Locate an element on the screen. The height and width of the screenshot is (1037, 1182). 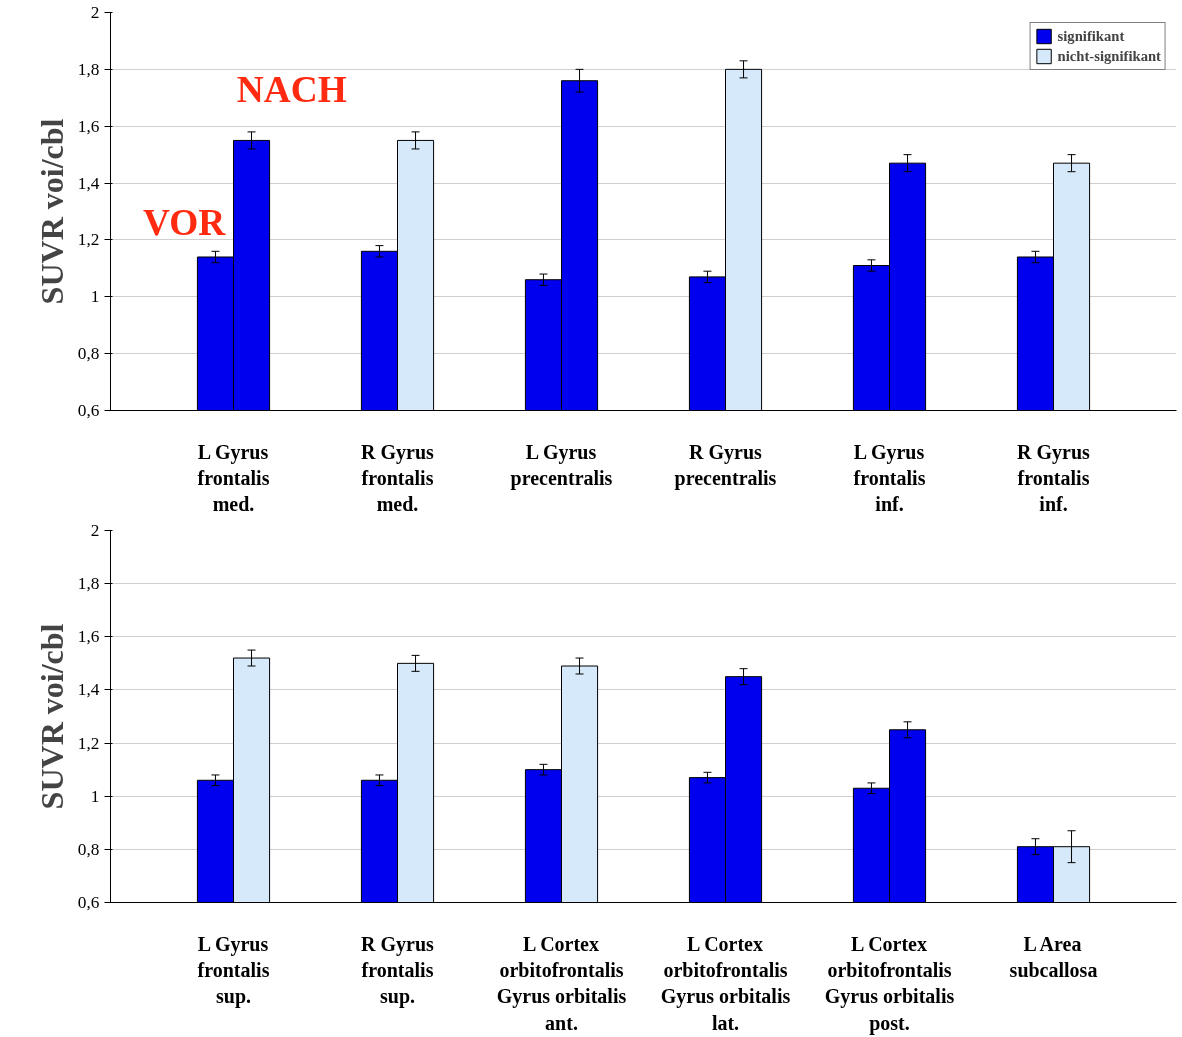
x-tick-label: R Gyrus precentralis is located at coordinates (725, 465).